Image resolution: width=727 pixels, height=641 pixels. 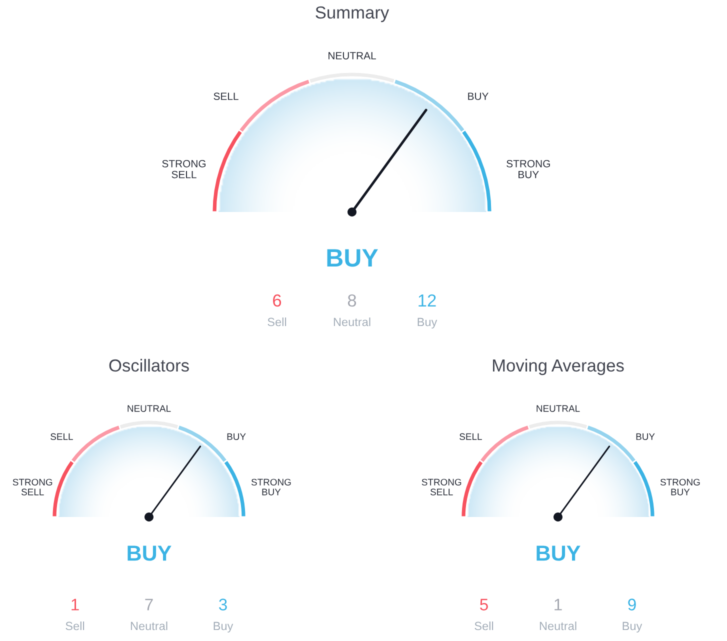 What do you see at coordinates (484, 604) in the screenshot?
I see `text: 5` at bounding box center [484, 604].